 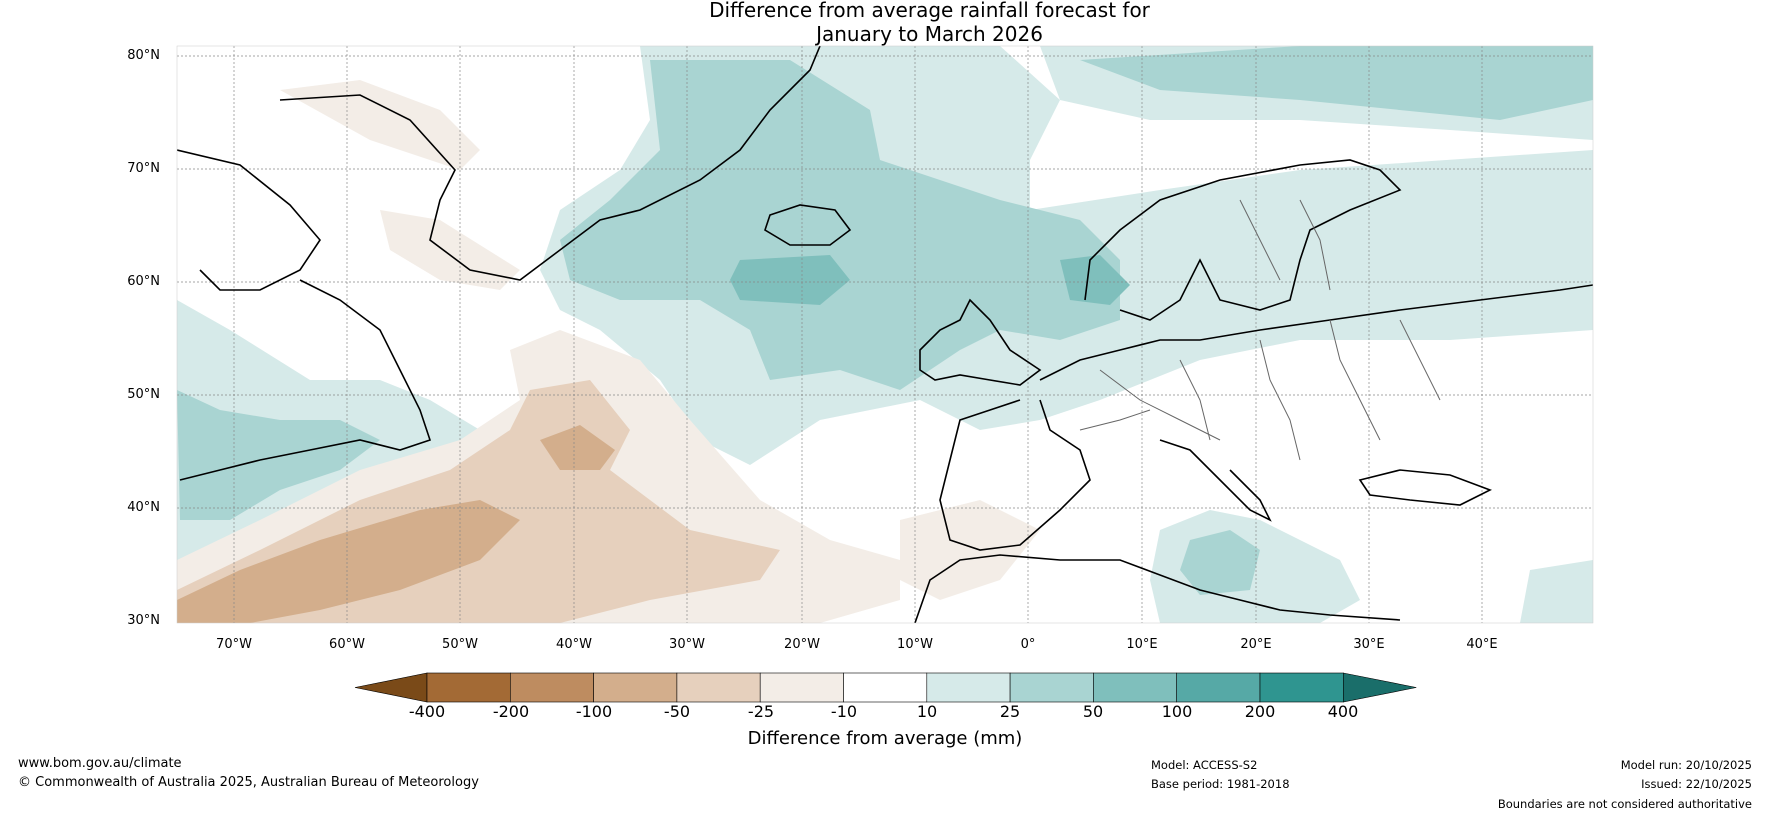 What do you see at coordinates (450, 250) in the screenshot?
I see `dry-region-greenland` at bounding box center [450, 250].